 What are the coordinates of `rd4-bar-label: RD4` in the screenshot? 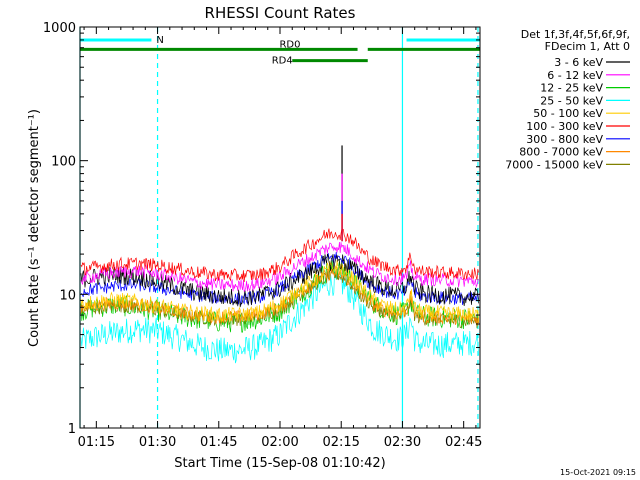 It's located at (282, 61).